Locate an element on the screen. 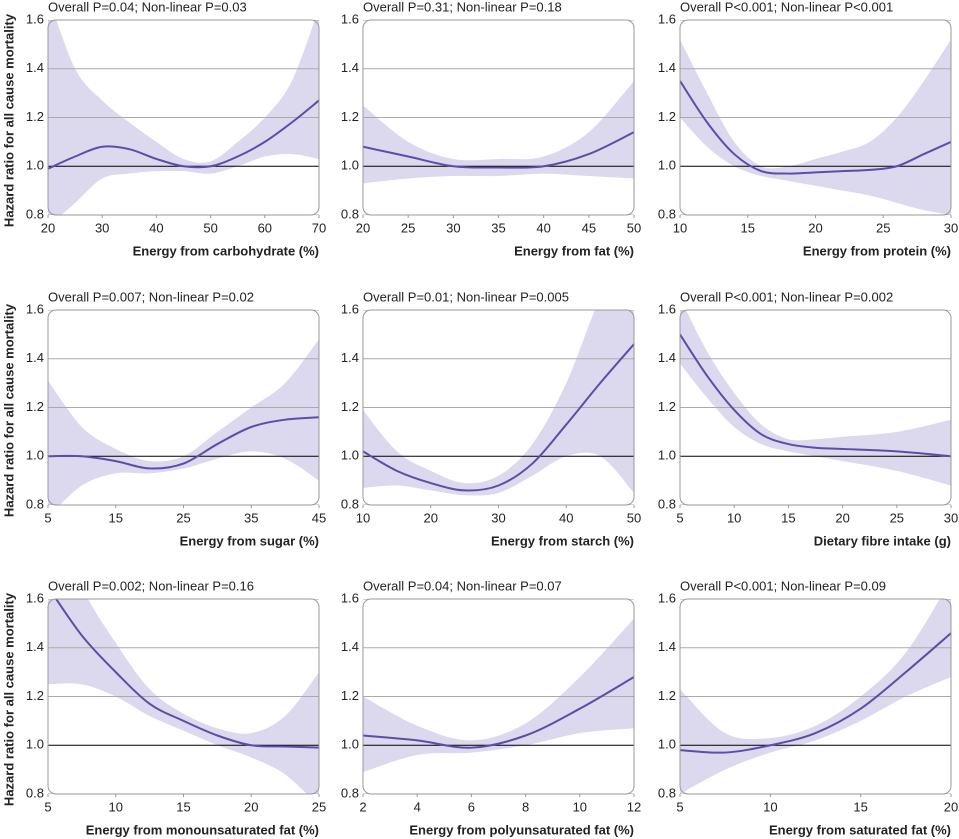  x-tick-label: 8 is located at coordinates (525, 806).